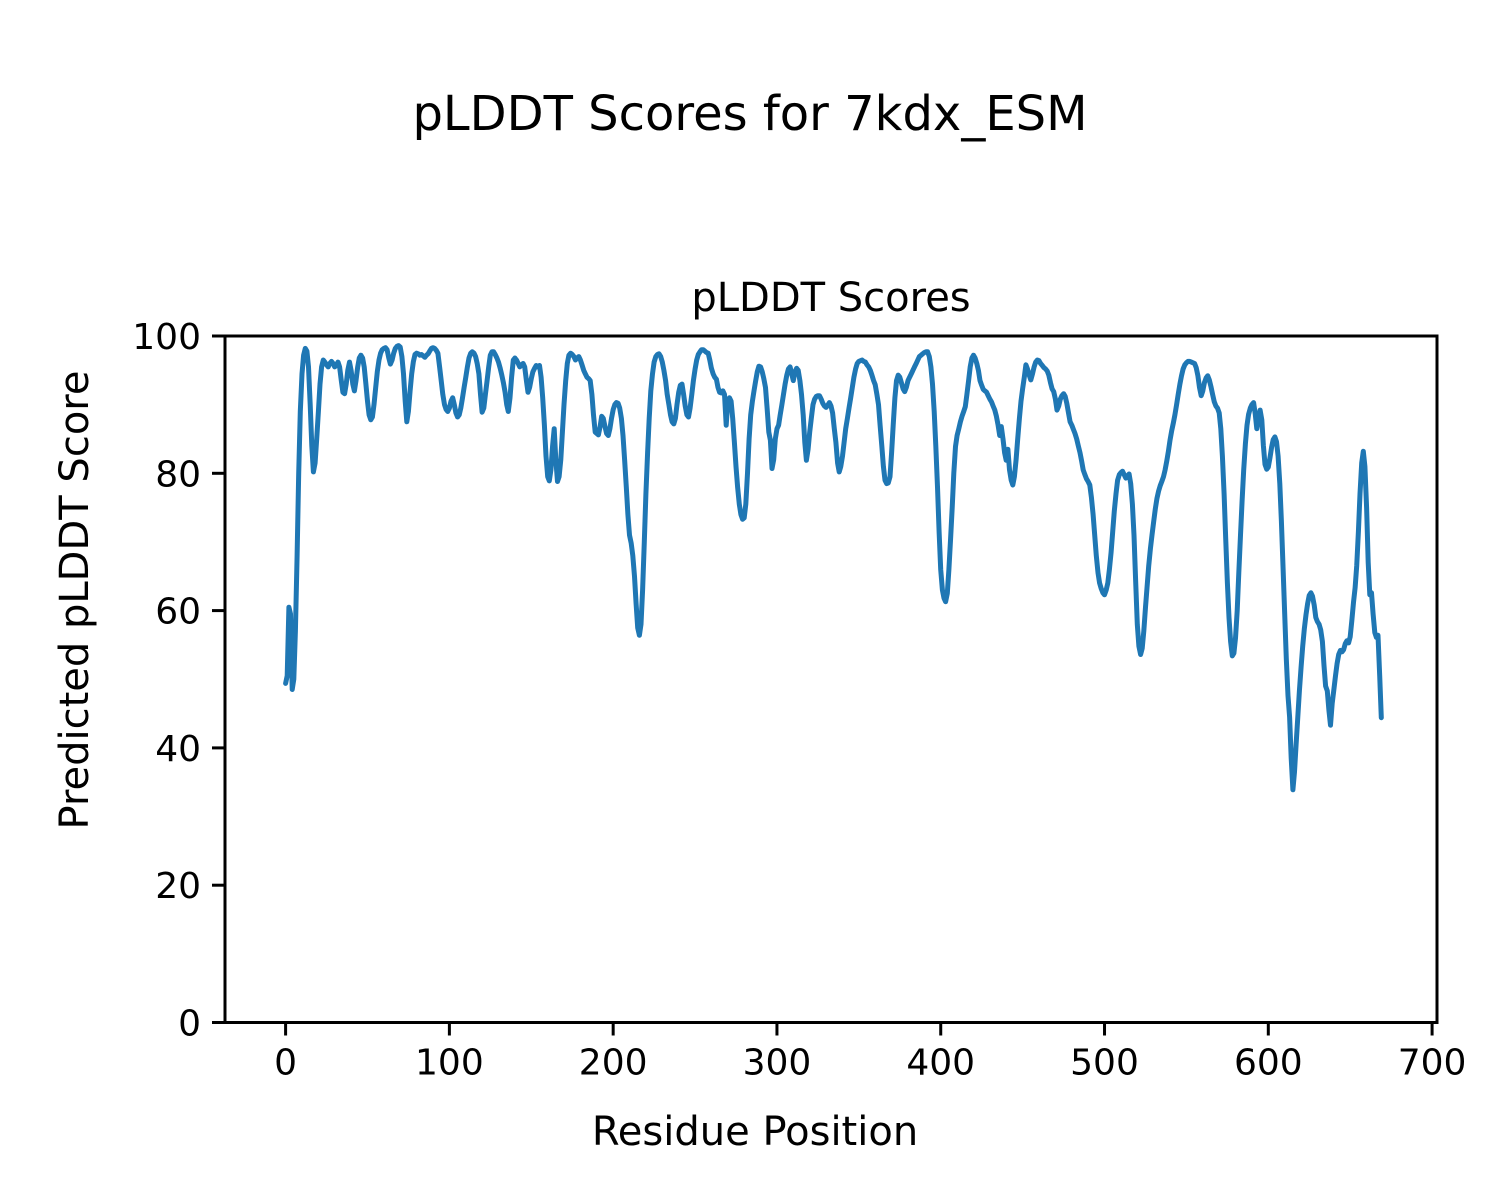  Describe the element at coordinates (178, 474) in the screenshot. I see `y-tick-label: 80` at that location.